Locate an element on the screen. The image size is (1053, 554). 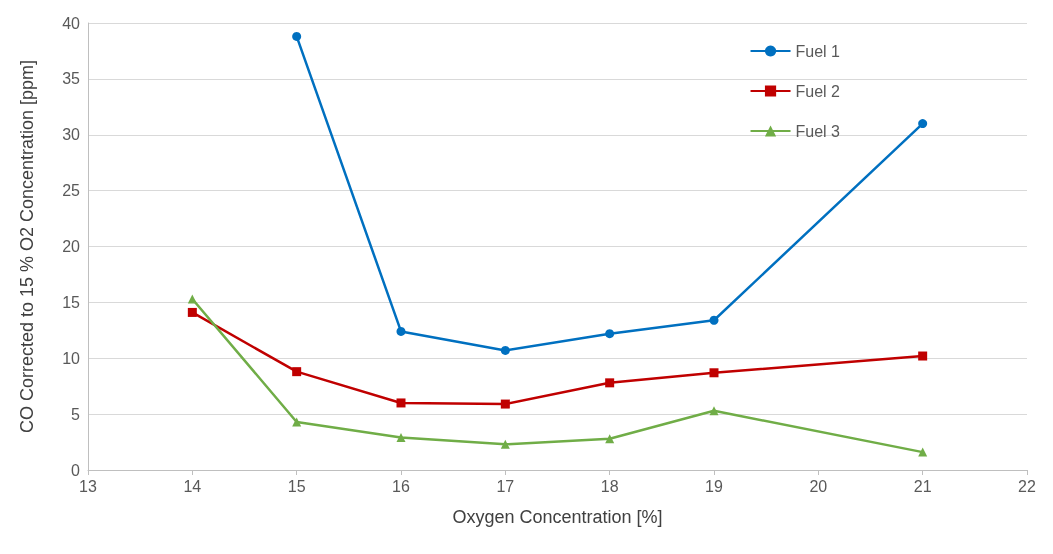
y-tick-label: 20 is located at coordinates (71, 246).